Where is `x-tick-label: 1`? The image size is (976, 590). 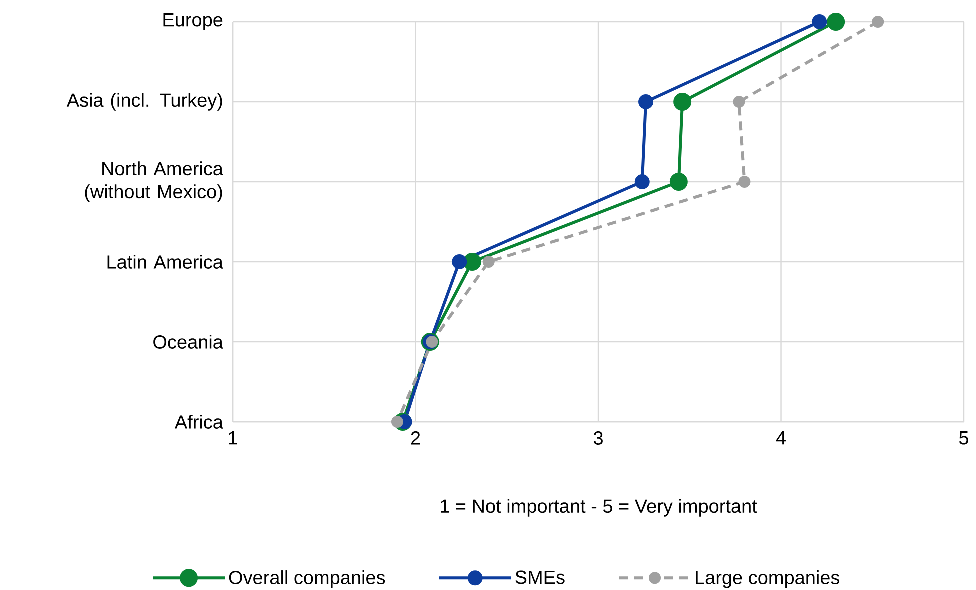
x-tick-label: 1 is located at coordinates (233, 438).